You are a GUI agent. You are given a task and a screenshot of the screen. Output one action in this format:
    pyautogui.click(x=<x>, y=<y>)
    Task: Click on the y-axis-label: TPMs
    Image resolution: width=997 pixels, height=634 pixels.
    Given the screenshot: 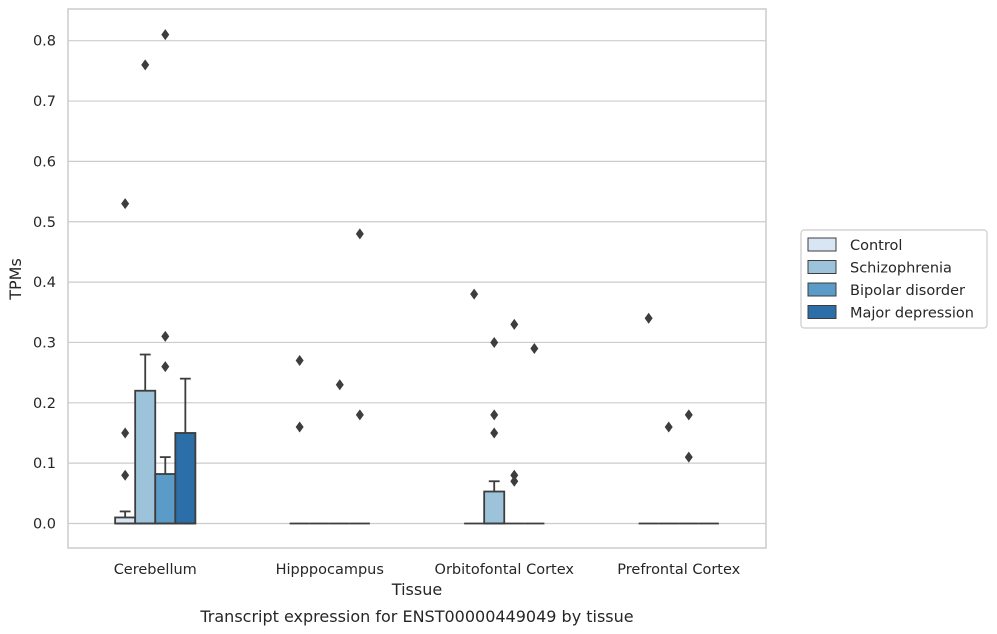 What is the action you would take?
    pyautogui.click(x=15, y=279)
    